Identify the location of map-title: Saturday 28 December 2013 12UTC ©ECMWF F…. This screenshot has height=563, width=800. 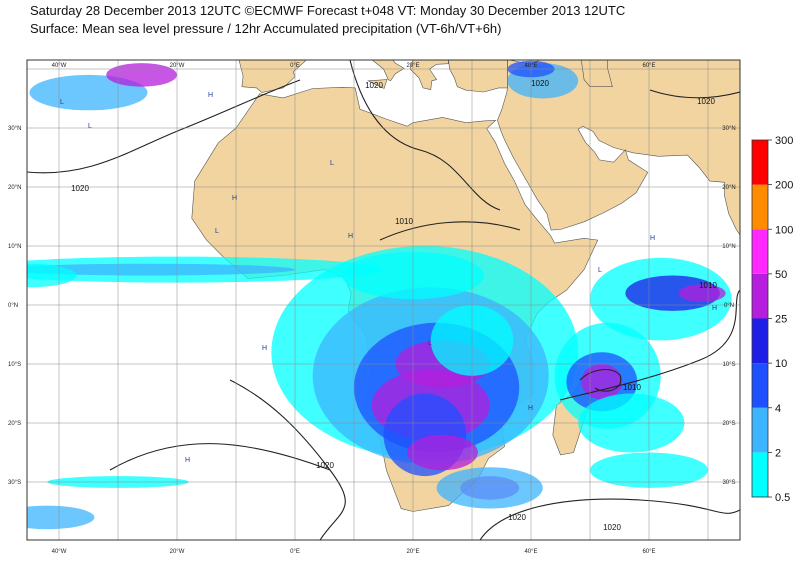
(328, 10).